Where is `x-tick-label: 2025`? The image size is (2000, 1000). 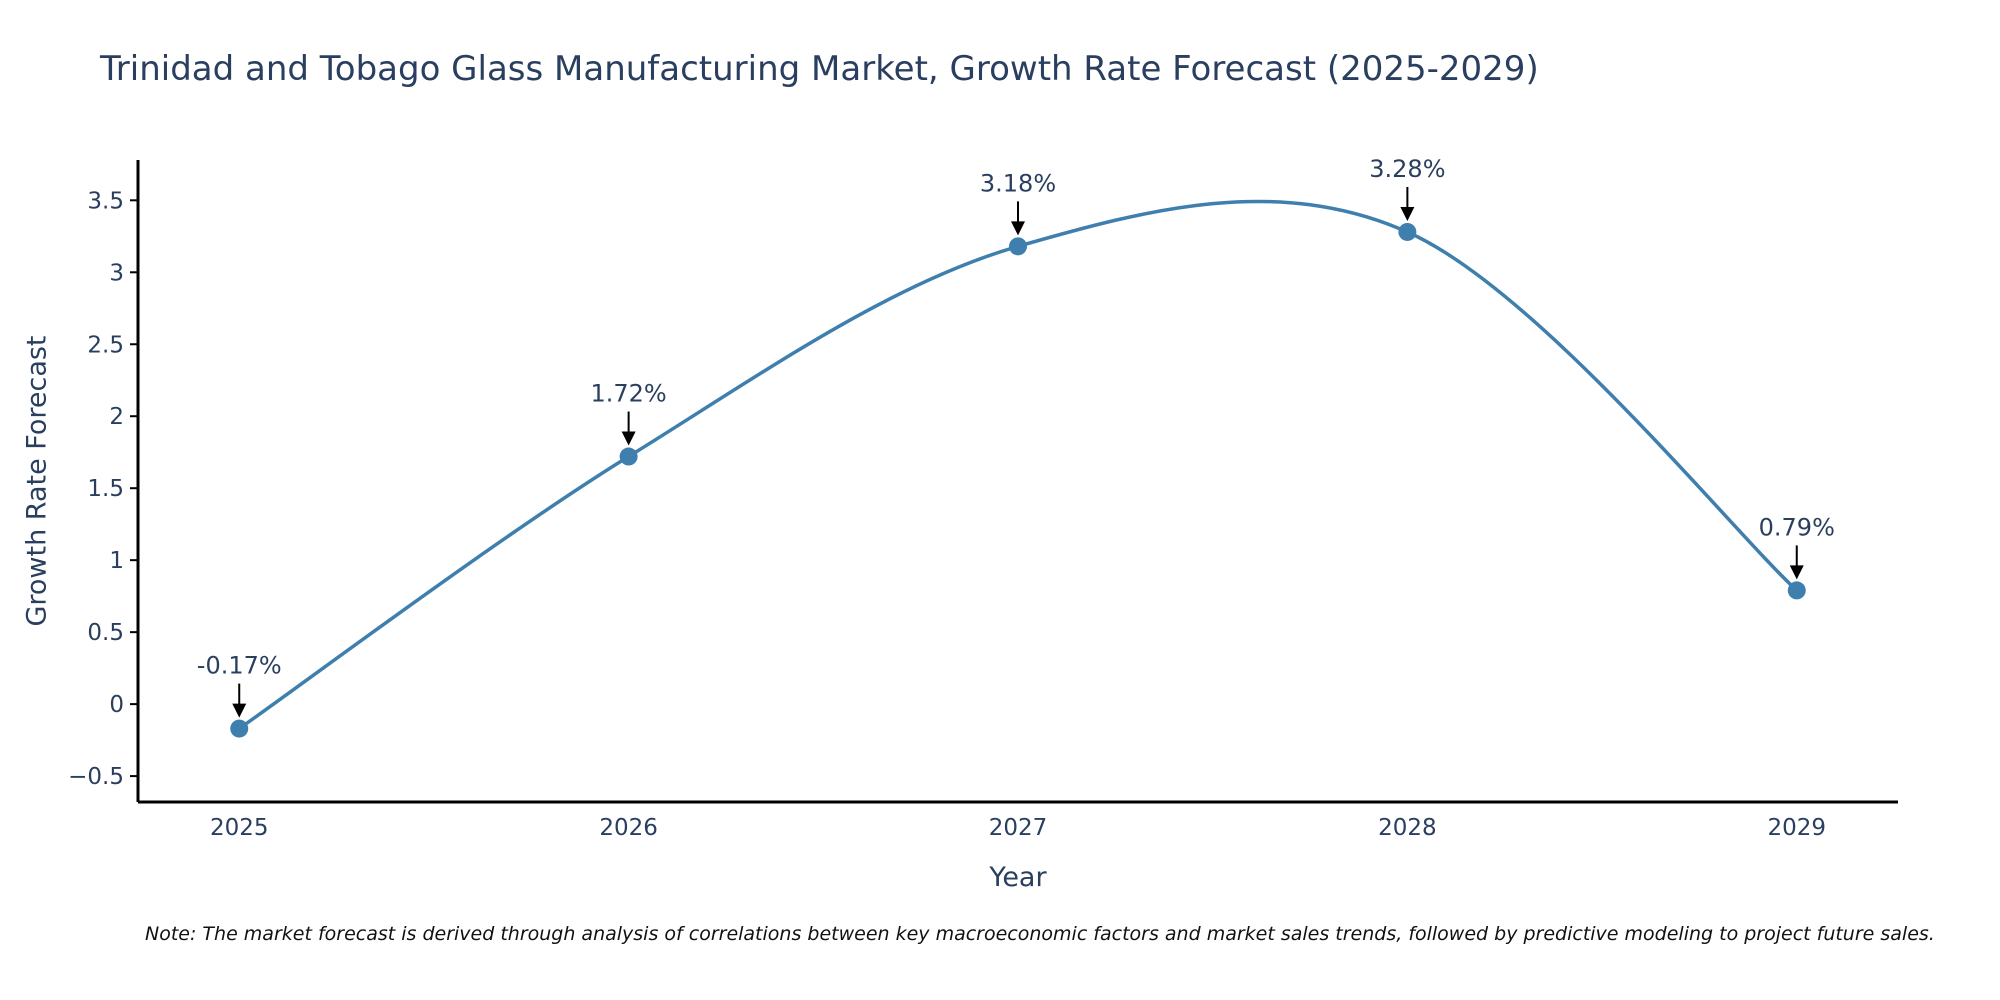
x-tick-label: 2025 is located at coordinates (239, 828).